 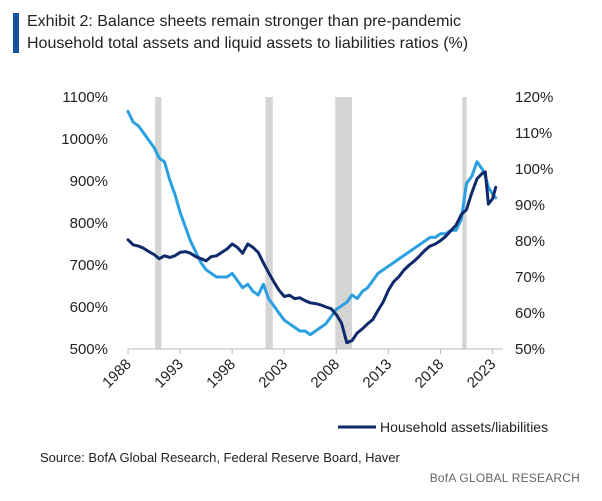 I want to click on left-tick-label: 700%, so click(x=89, y=265).